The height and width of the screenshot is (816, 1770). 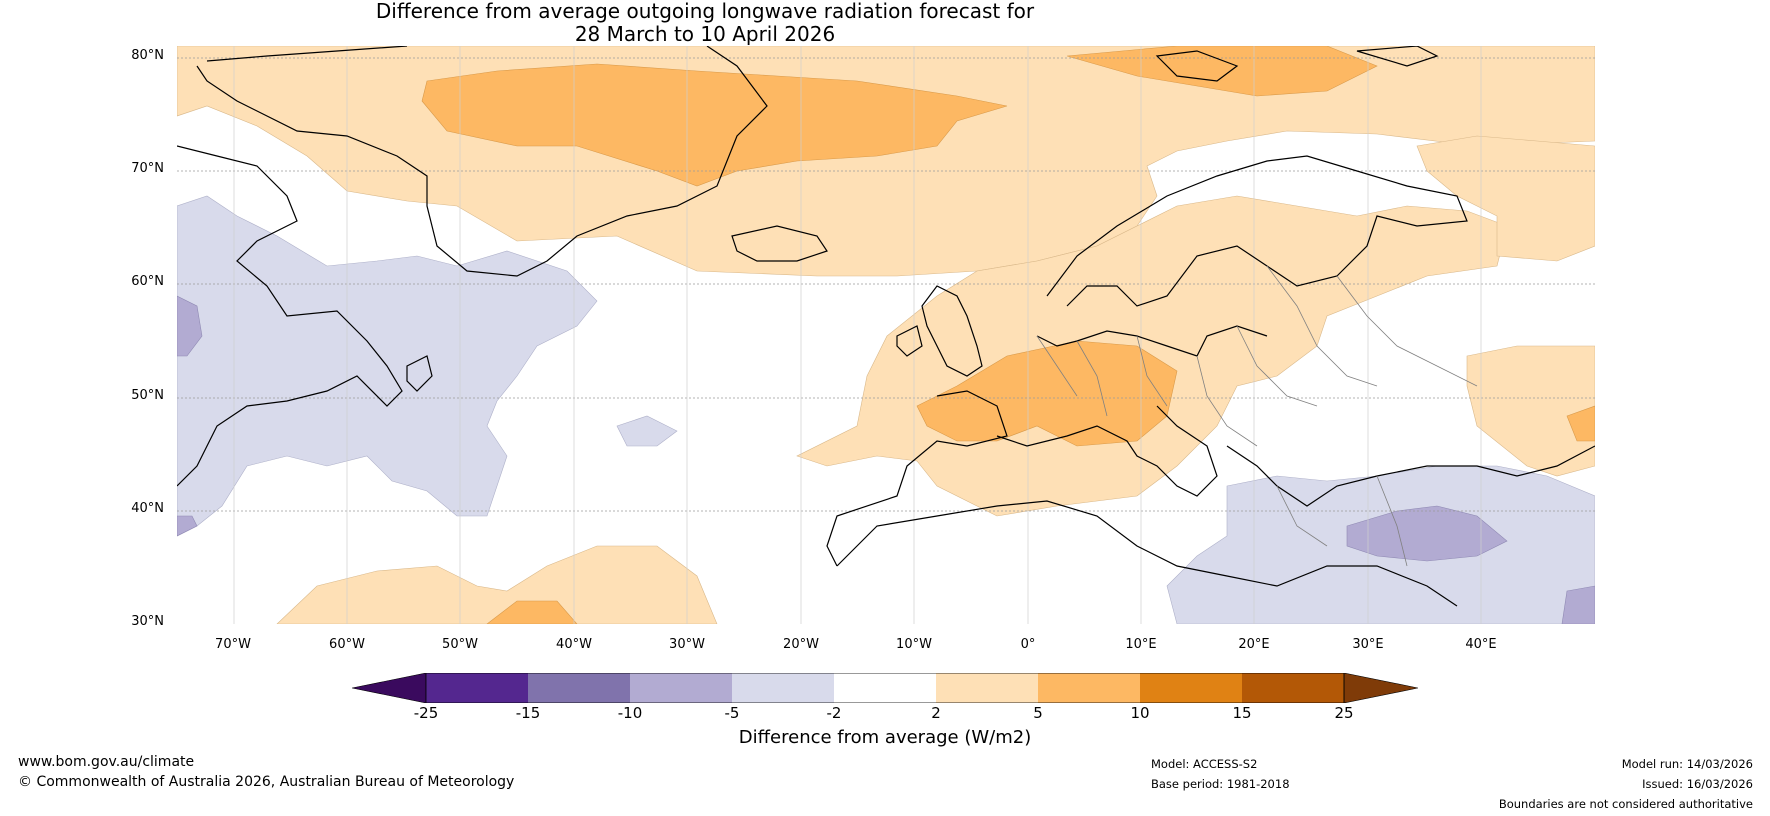 I want to click on lon-label-20e: 20°E, so click(x=1254, y=644).